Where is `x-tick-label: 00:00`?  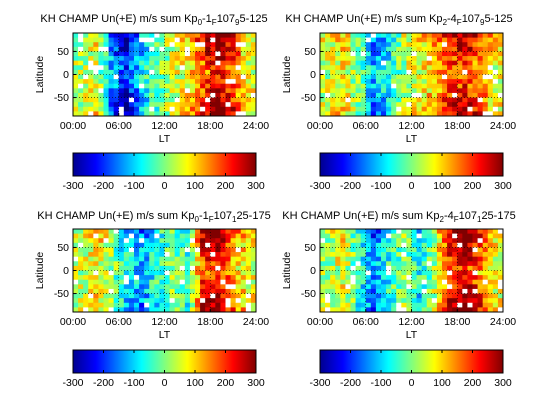 x-tick-label: 00:00 is located at coordinates (320, 322).